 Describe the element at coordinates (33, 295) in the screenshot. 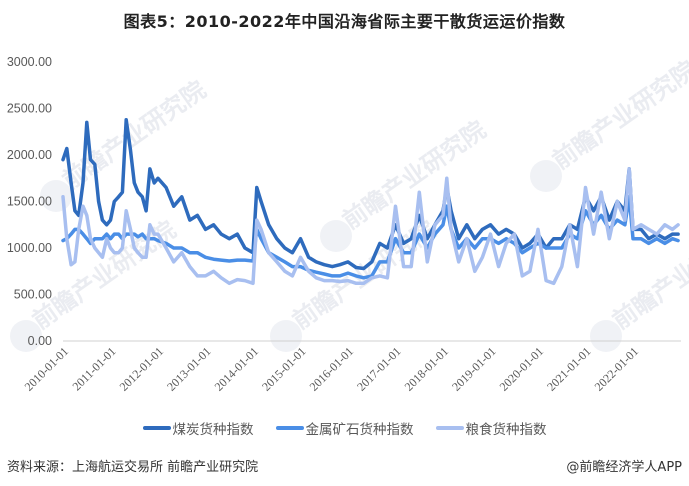

I see `y-tick-label: 500.00` at that location.